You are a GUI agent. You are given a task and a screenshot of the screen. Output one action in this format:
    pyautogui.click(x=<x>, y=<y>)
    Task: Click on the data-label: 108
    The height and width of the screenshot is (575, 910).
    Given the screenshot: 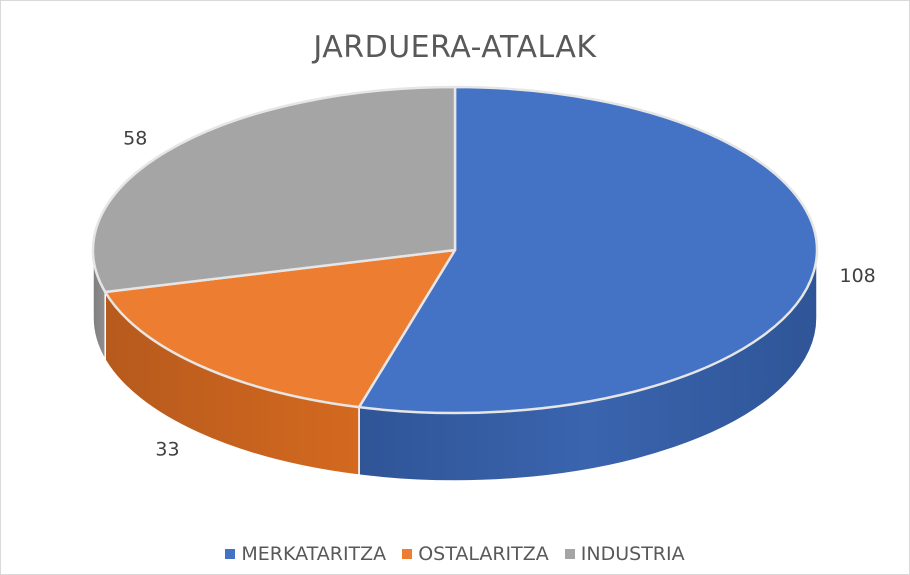 What is the action you would take?
    pyautogui.click(x=858, y=276)
    